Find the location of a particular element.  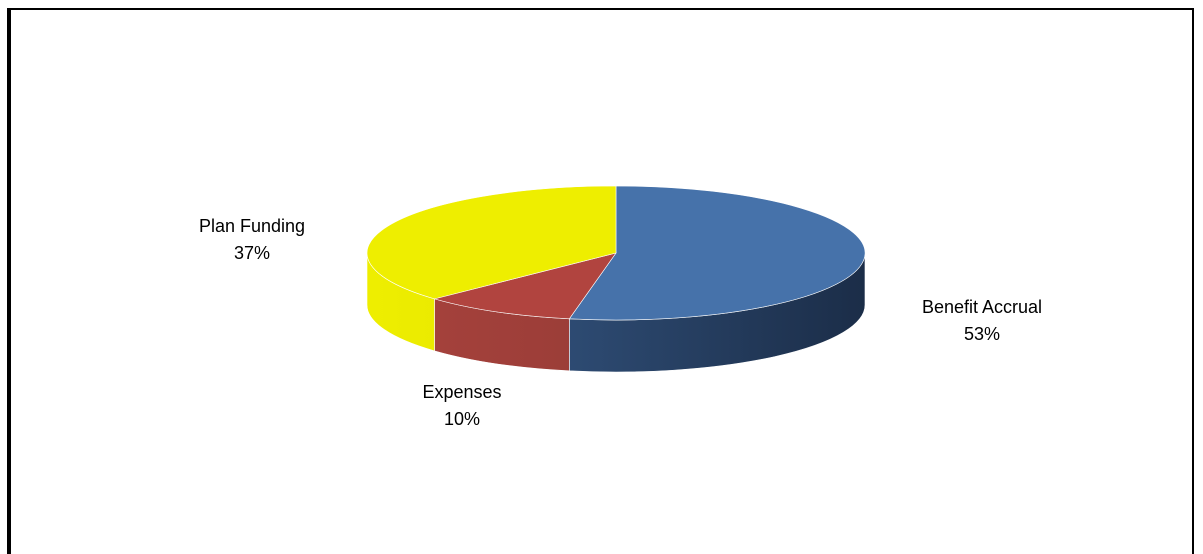

slice-label-plan-funding: Plan Funding is located at coordinates (252, 226).